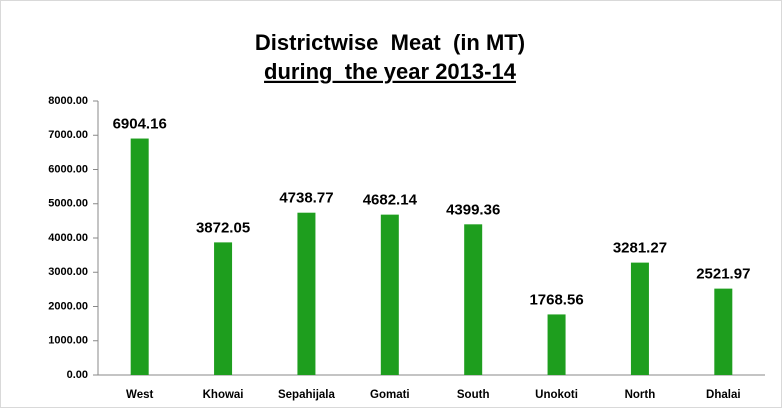 The image size is (783, 409). I want to click on x-tick-label: Khowai, so click(223, 395).